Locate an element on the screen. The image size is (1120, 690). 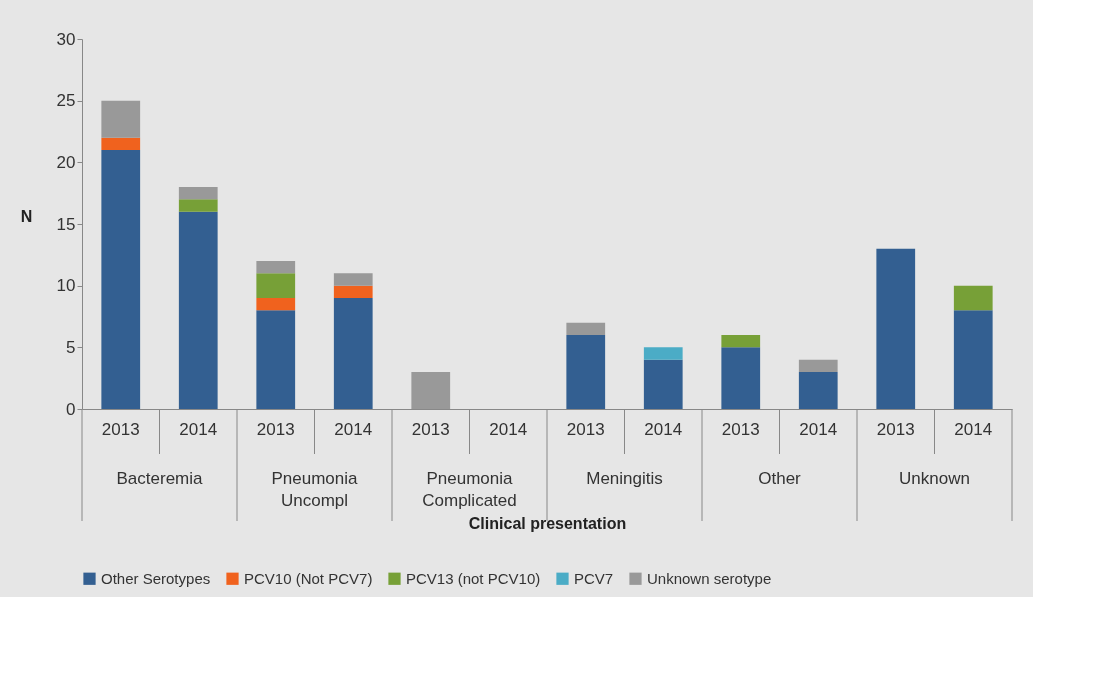
legend-label: Other Serotypes is located at coordinates (156, 578).